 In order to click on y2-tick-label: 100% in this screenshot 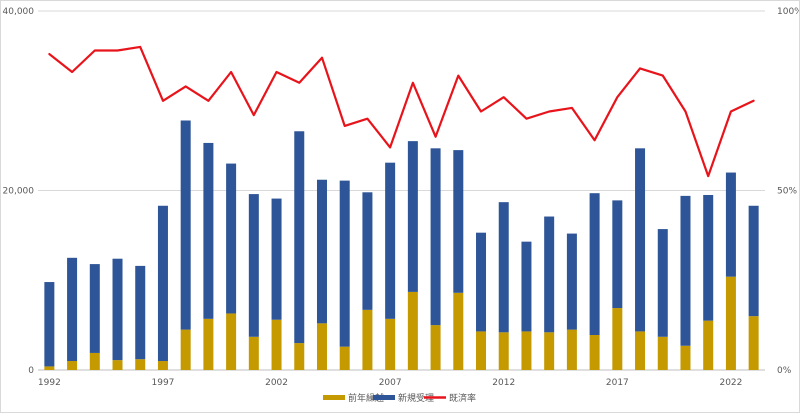, I will do `click(788, 12)`.